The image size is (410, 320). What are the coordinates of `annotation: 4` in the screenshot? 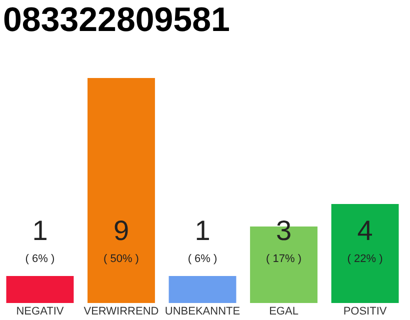 It's located at (365, 230).